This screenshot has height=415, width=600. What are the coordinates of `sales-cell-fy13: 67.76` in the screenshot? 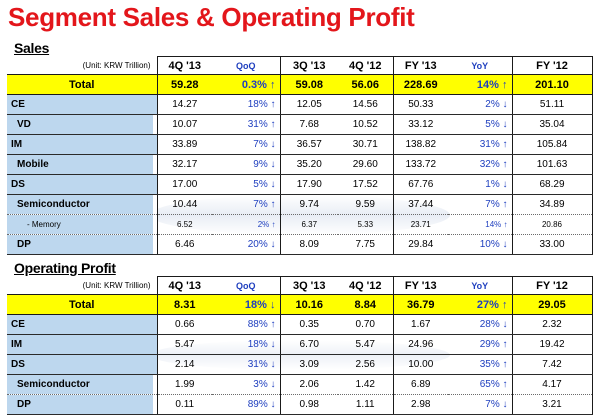 It's located at (420, 185).